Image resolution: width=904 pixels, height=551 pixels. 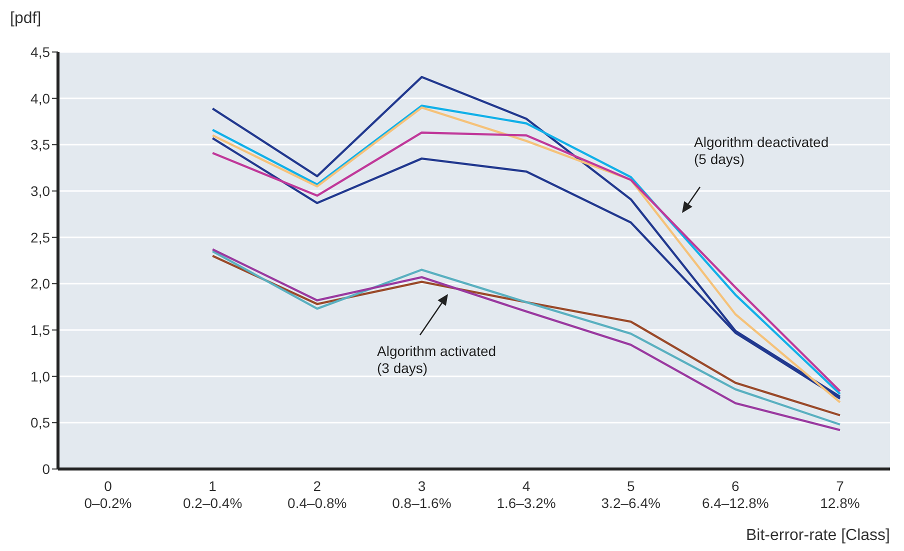 What do you see at coordinates (840, 494) in the screenshot?
I see `x-tick-label: 7 12.8%` at bounding box center [840, 494].